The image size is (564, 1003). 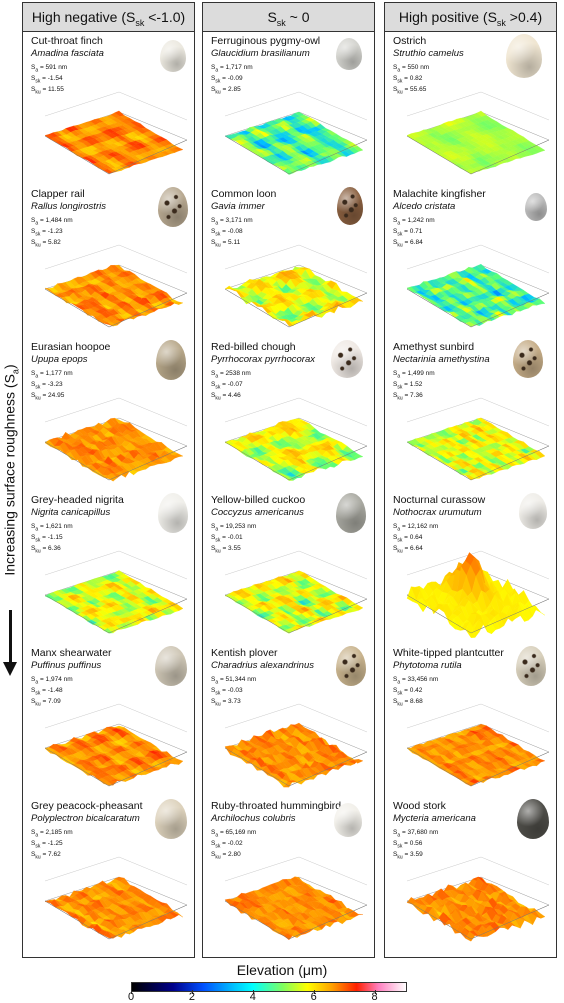 I want to click on sa-value: = 3,171 nm, so click(x=236, y=220).